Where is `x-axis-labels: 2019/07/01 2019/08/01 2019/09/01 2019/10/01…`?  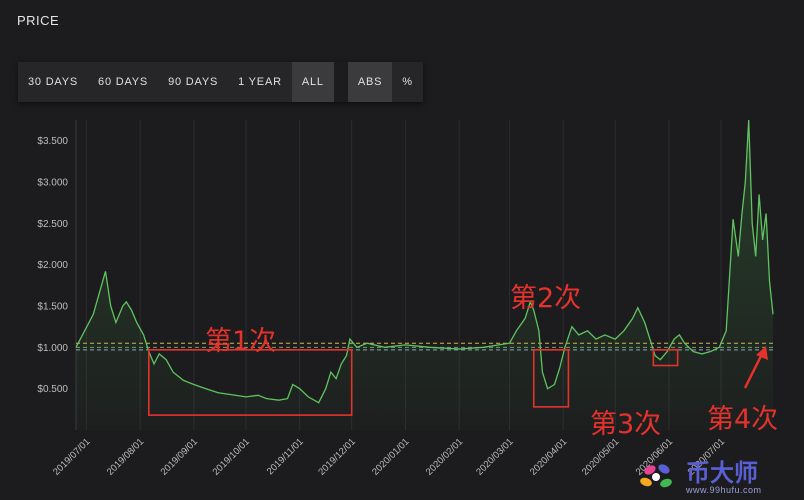 x-axis-labels: 2019/07/01 2019/08/01 2019/09/01 2019/10/01… is located at coordinates (389, 456).